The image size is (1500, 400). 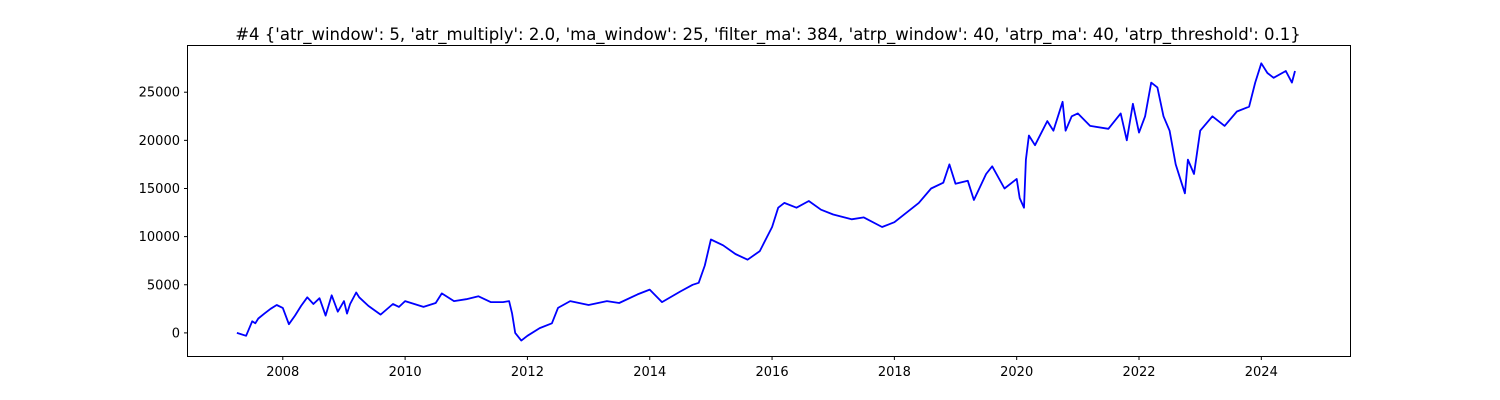 I want to click on y-tick-label: 10000, so click(x=159, y=237).